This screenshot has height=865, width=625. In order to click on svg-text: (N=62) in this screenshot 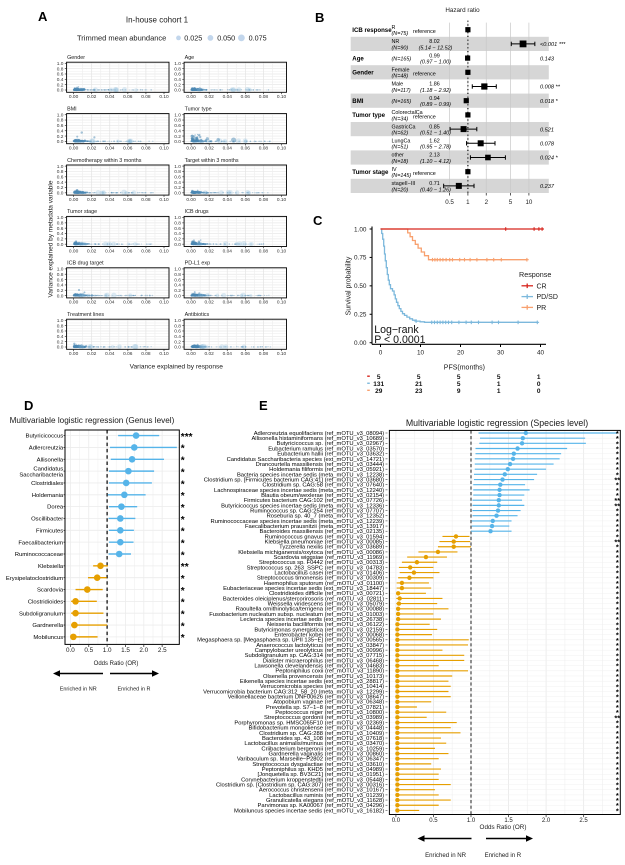, I will do `click(400, 134)`.